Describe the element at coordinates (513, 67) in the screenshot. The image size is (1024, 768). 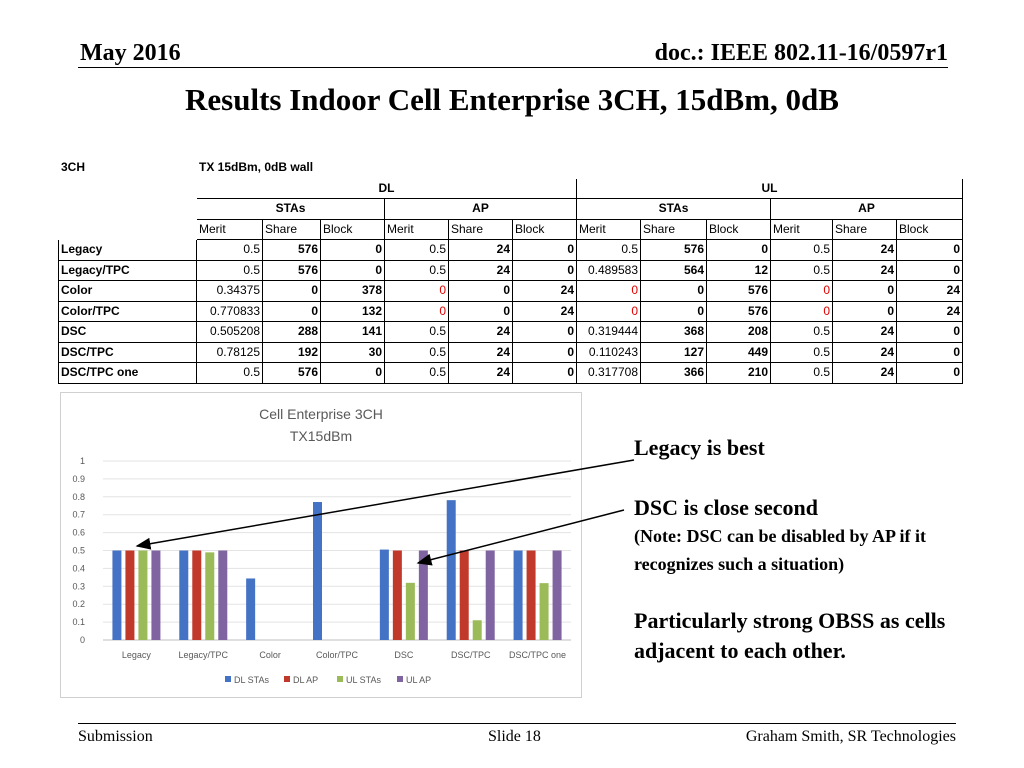
I see `header-divider` at that location.